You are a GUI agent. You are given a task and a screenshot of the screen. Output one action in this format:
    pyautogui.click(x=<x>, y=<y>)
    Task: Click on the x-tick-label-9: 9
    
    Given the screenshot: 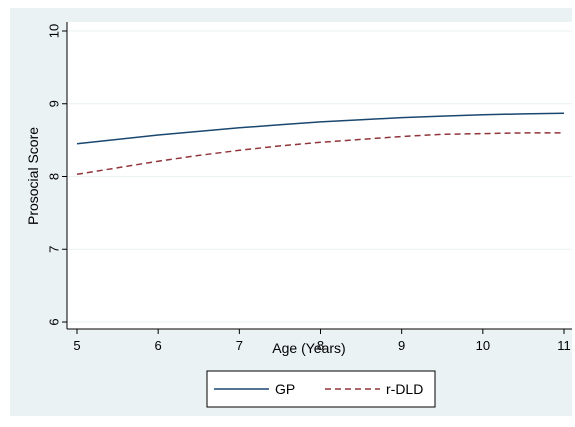 What is the action you would take?
    pyautogui.click(x=401, y=345)
    